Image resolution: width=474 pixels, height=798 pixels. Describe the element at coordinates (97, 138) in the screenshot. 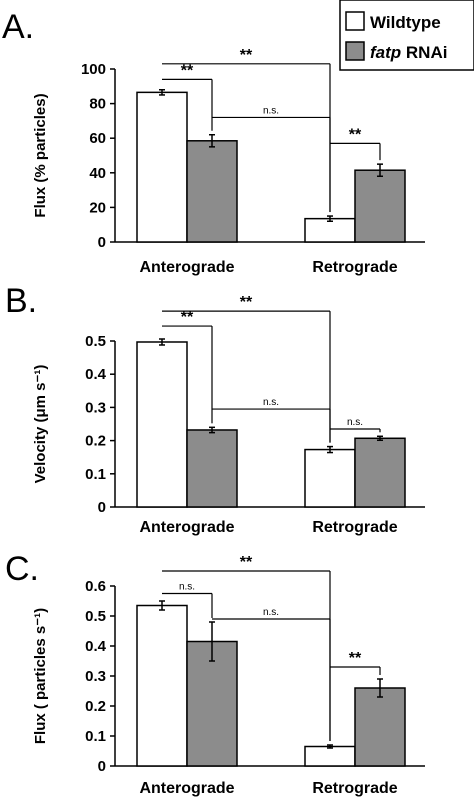

I see `y-tick-label: 60` at that location.